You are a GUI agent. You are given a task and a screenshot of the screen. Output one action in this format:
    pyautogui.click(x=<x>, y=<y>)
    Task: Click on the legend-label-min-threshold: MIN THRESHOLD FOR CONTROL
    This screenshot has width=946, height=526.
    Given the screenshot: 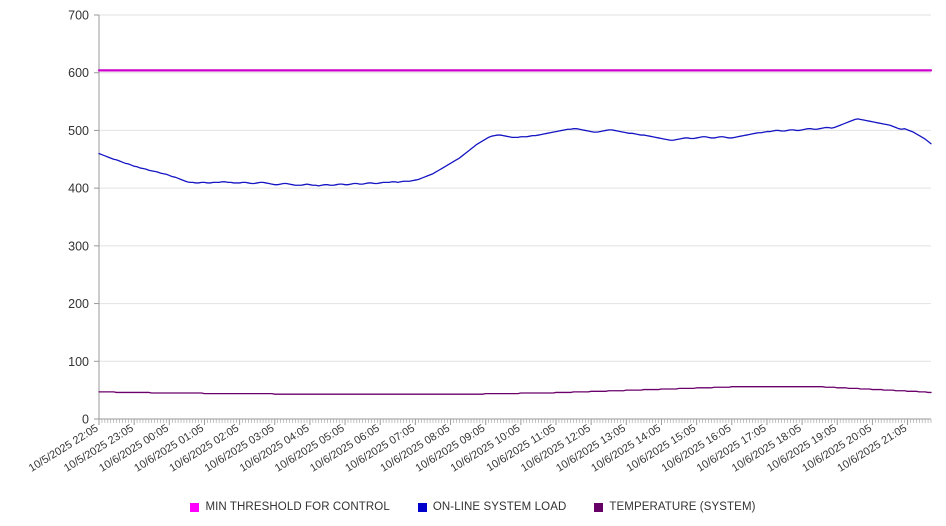 What is the action you would take?
    pyautogui.click(x=297, y=507)
    